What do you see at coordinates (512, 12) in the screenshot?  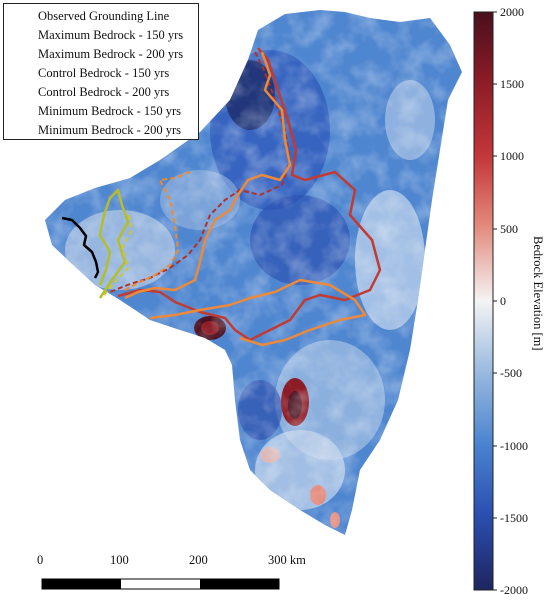 I see `colorbar-tick-label: 2000` at bounding box center [512, 12].